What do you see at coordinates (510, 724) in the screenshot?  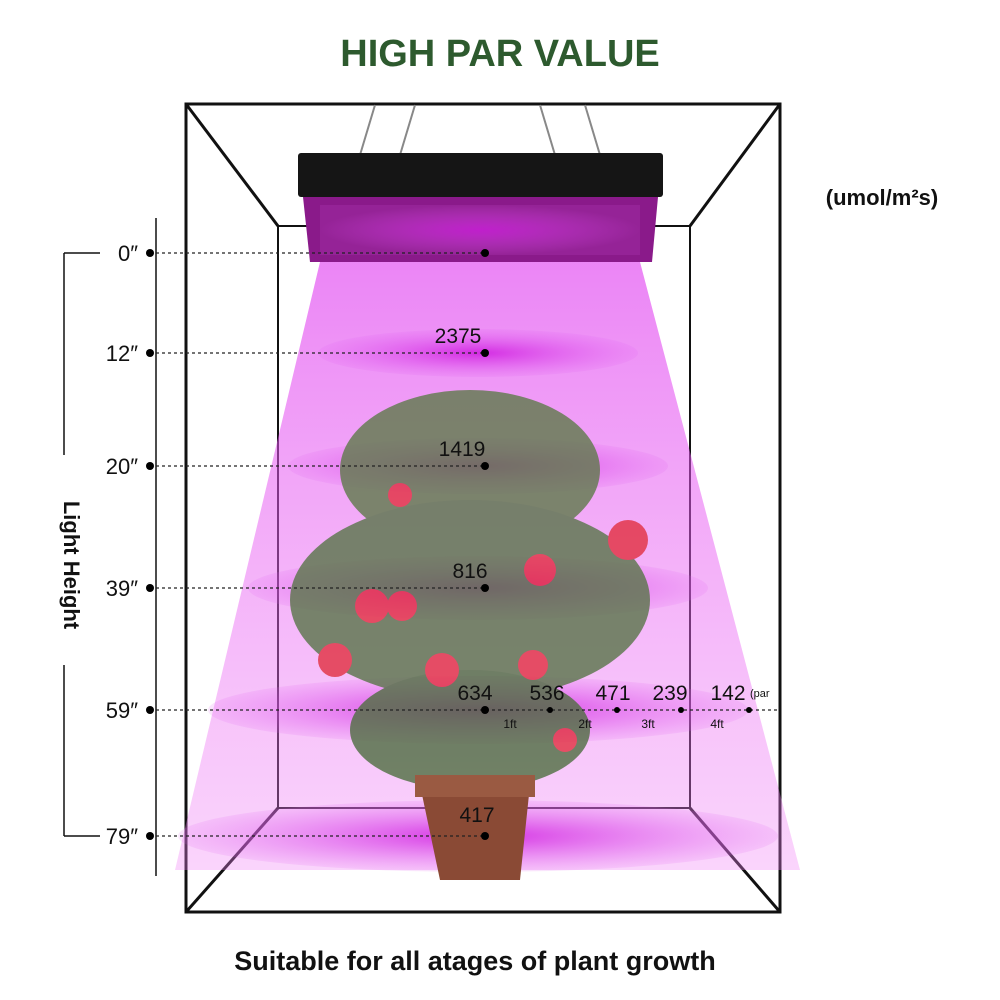 I see `distance-label: 1ft` at bounding box center [510, 724].